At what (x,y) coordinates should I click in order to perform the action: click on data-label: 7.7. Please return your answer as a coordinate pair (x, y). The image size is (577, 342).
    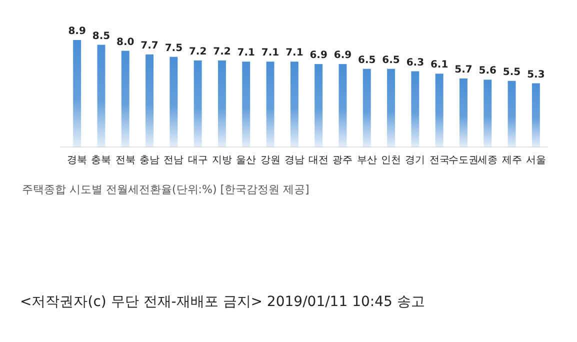
    Looking at the image, I should click on (149, 46).